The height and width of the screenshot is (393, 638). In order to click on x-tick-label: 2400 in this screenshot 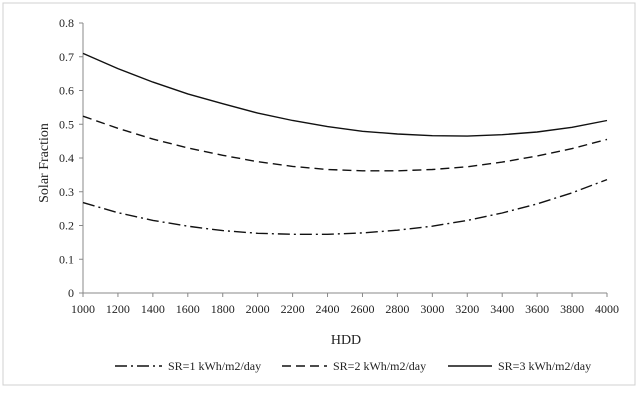, I will do `click(328, 309)`.